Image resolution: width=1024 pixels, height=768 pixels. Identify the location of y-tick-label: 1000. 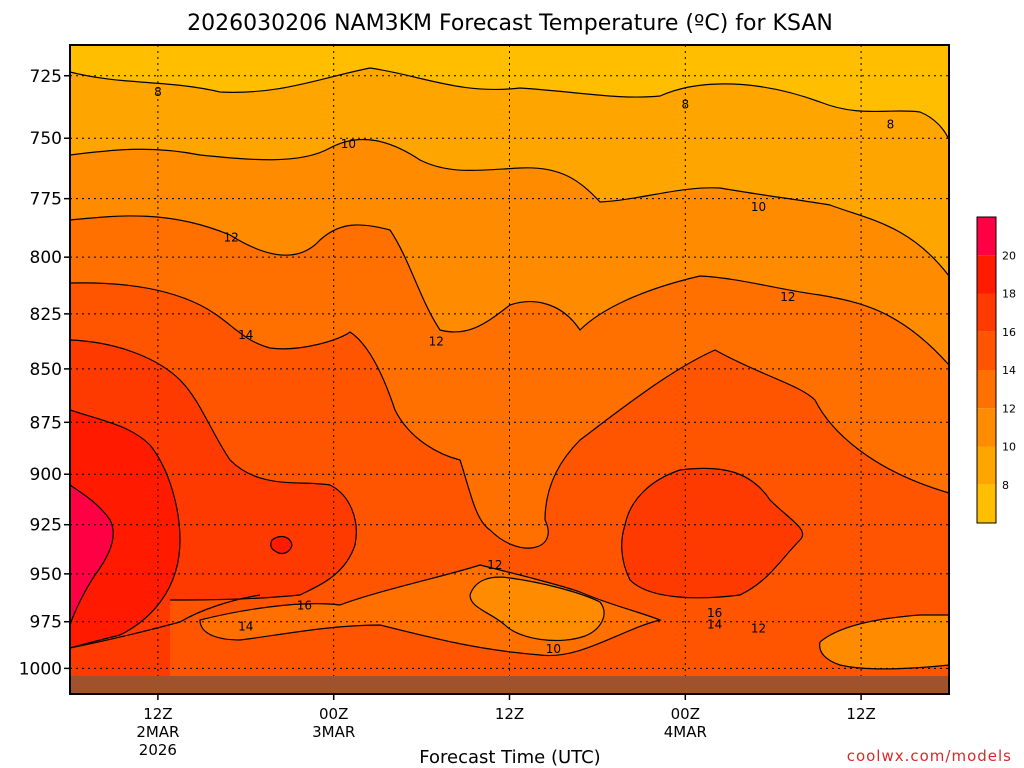
(40, 669).